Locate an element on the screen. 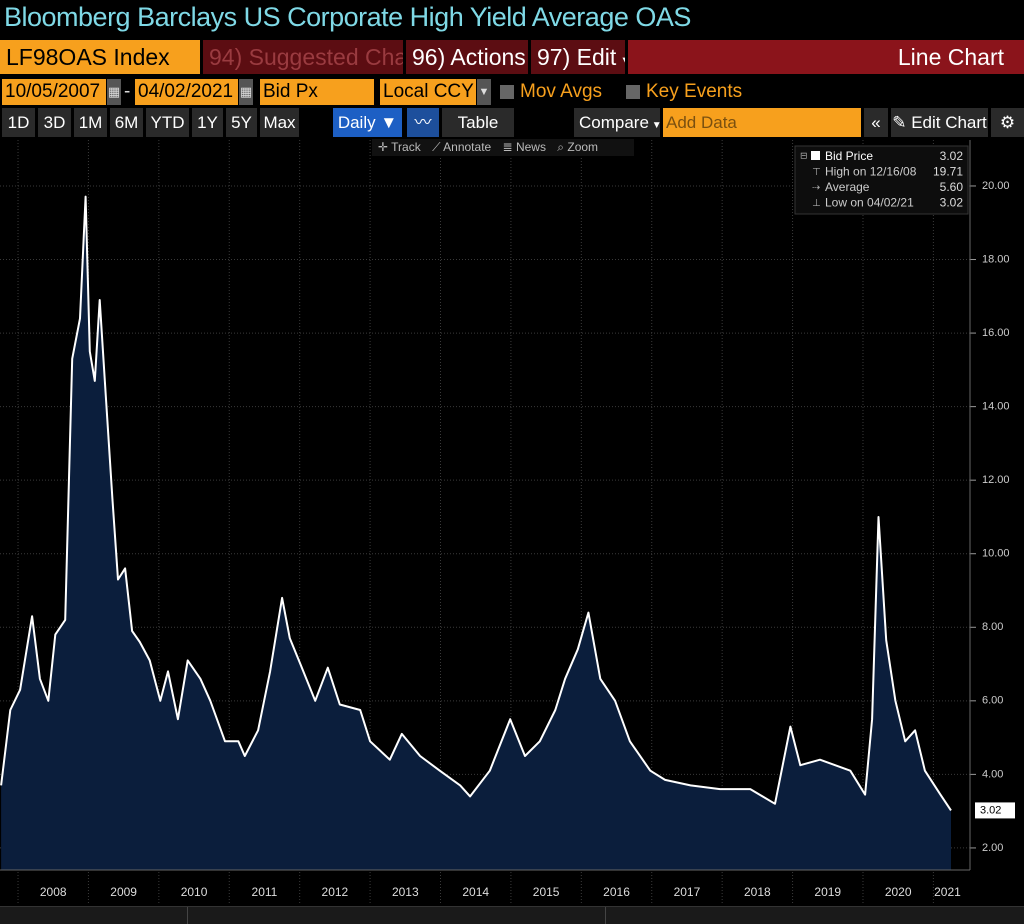  tool-track: Track is located at coordinates (406, 147).